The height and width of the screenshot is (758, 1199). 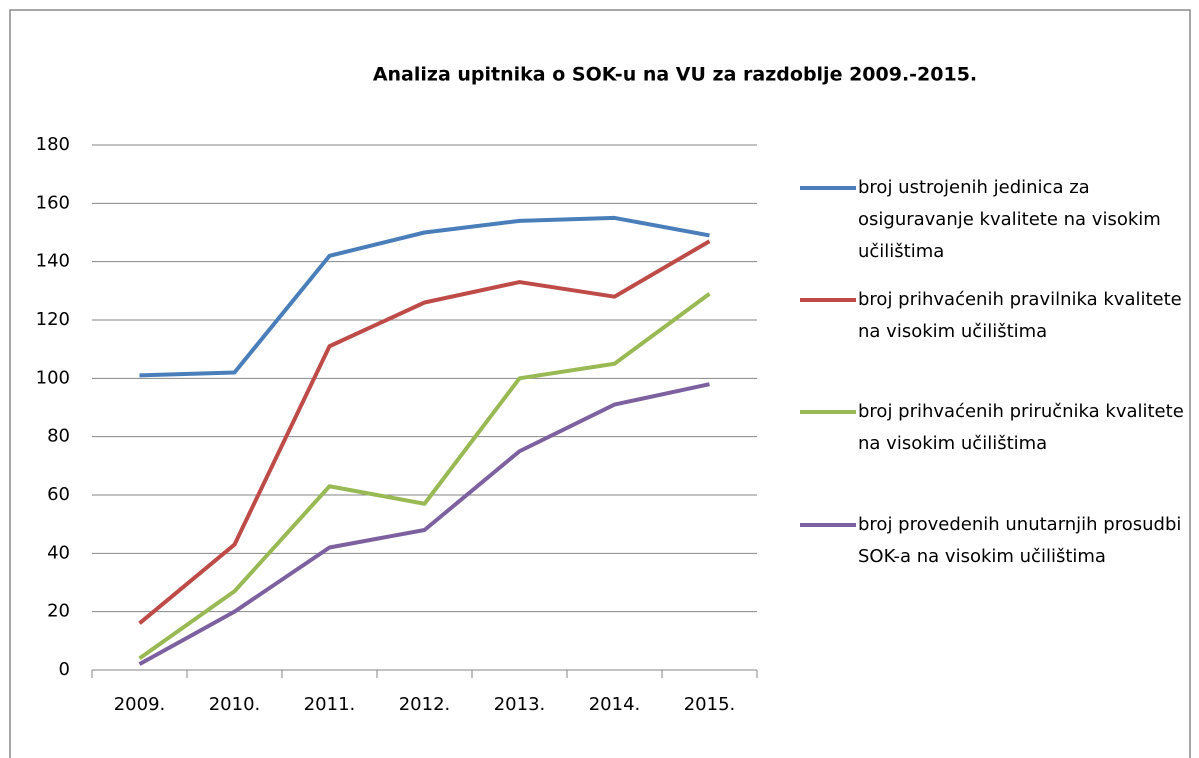 What do you see at coordinates (615, 704) in the screenshot?
I see `x-tick-label: 2014.` at bounding box center [615, 704].